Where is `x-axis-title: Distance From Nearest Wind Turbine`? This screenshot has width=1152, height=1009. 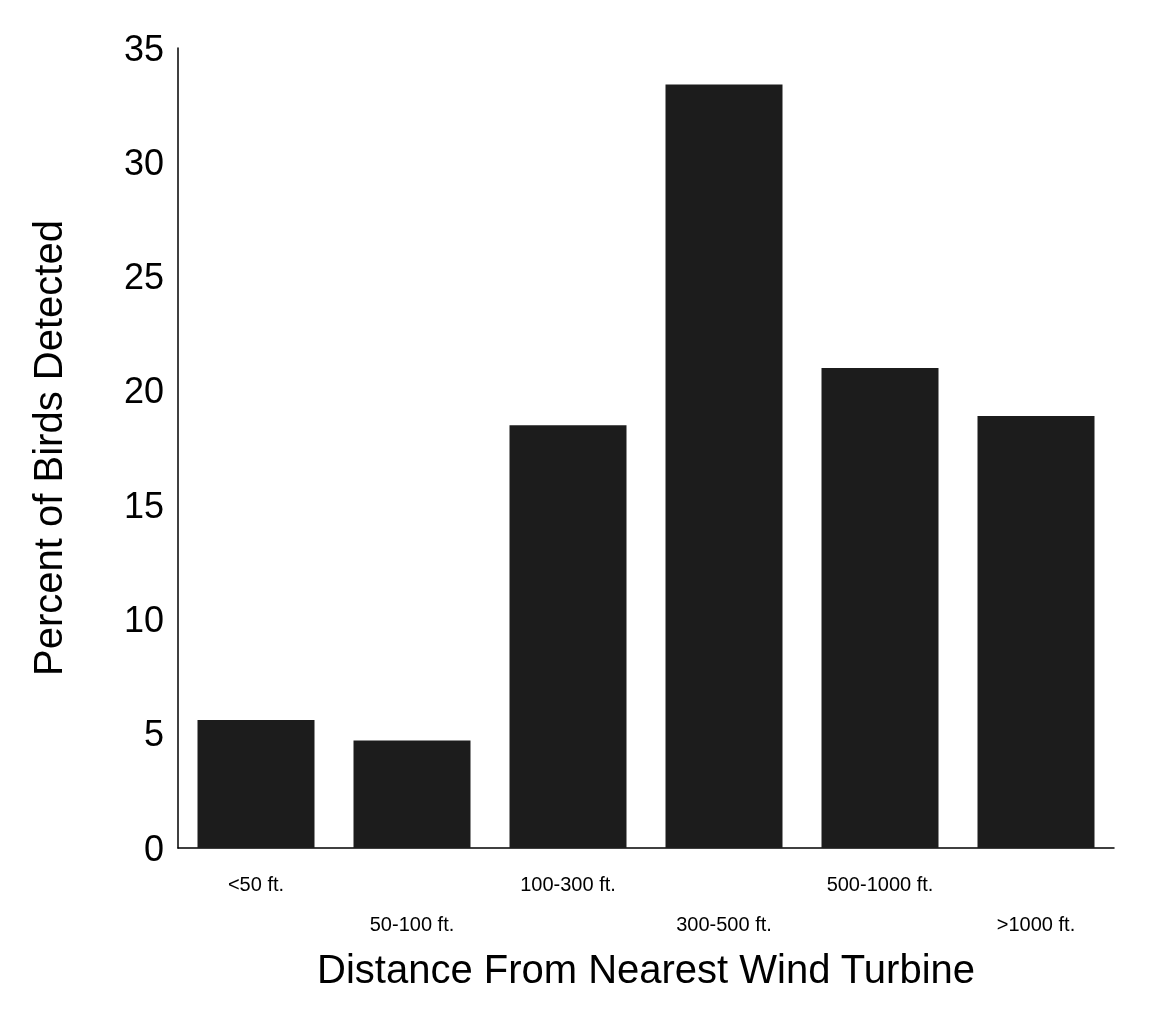 x-axis-title: Distance From Nearest Wind Turbine is located at coordinates (646, 968).